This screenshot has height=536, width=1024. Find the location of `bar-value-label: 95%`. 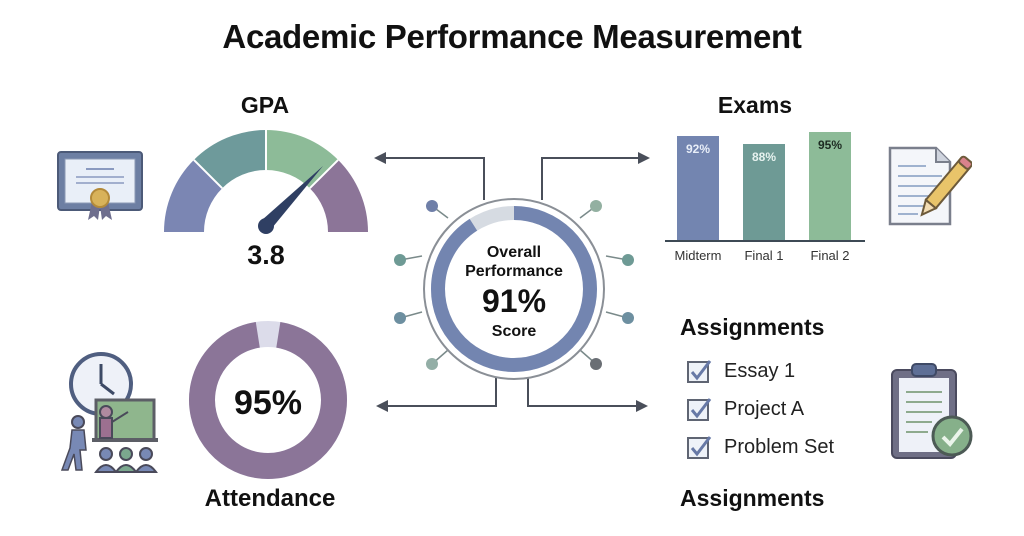

bar-value-label: 95% is located at coordinates (830, 145).